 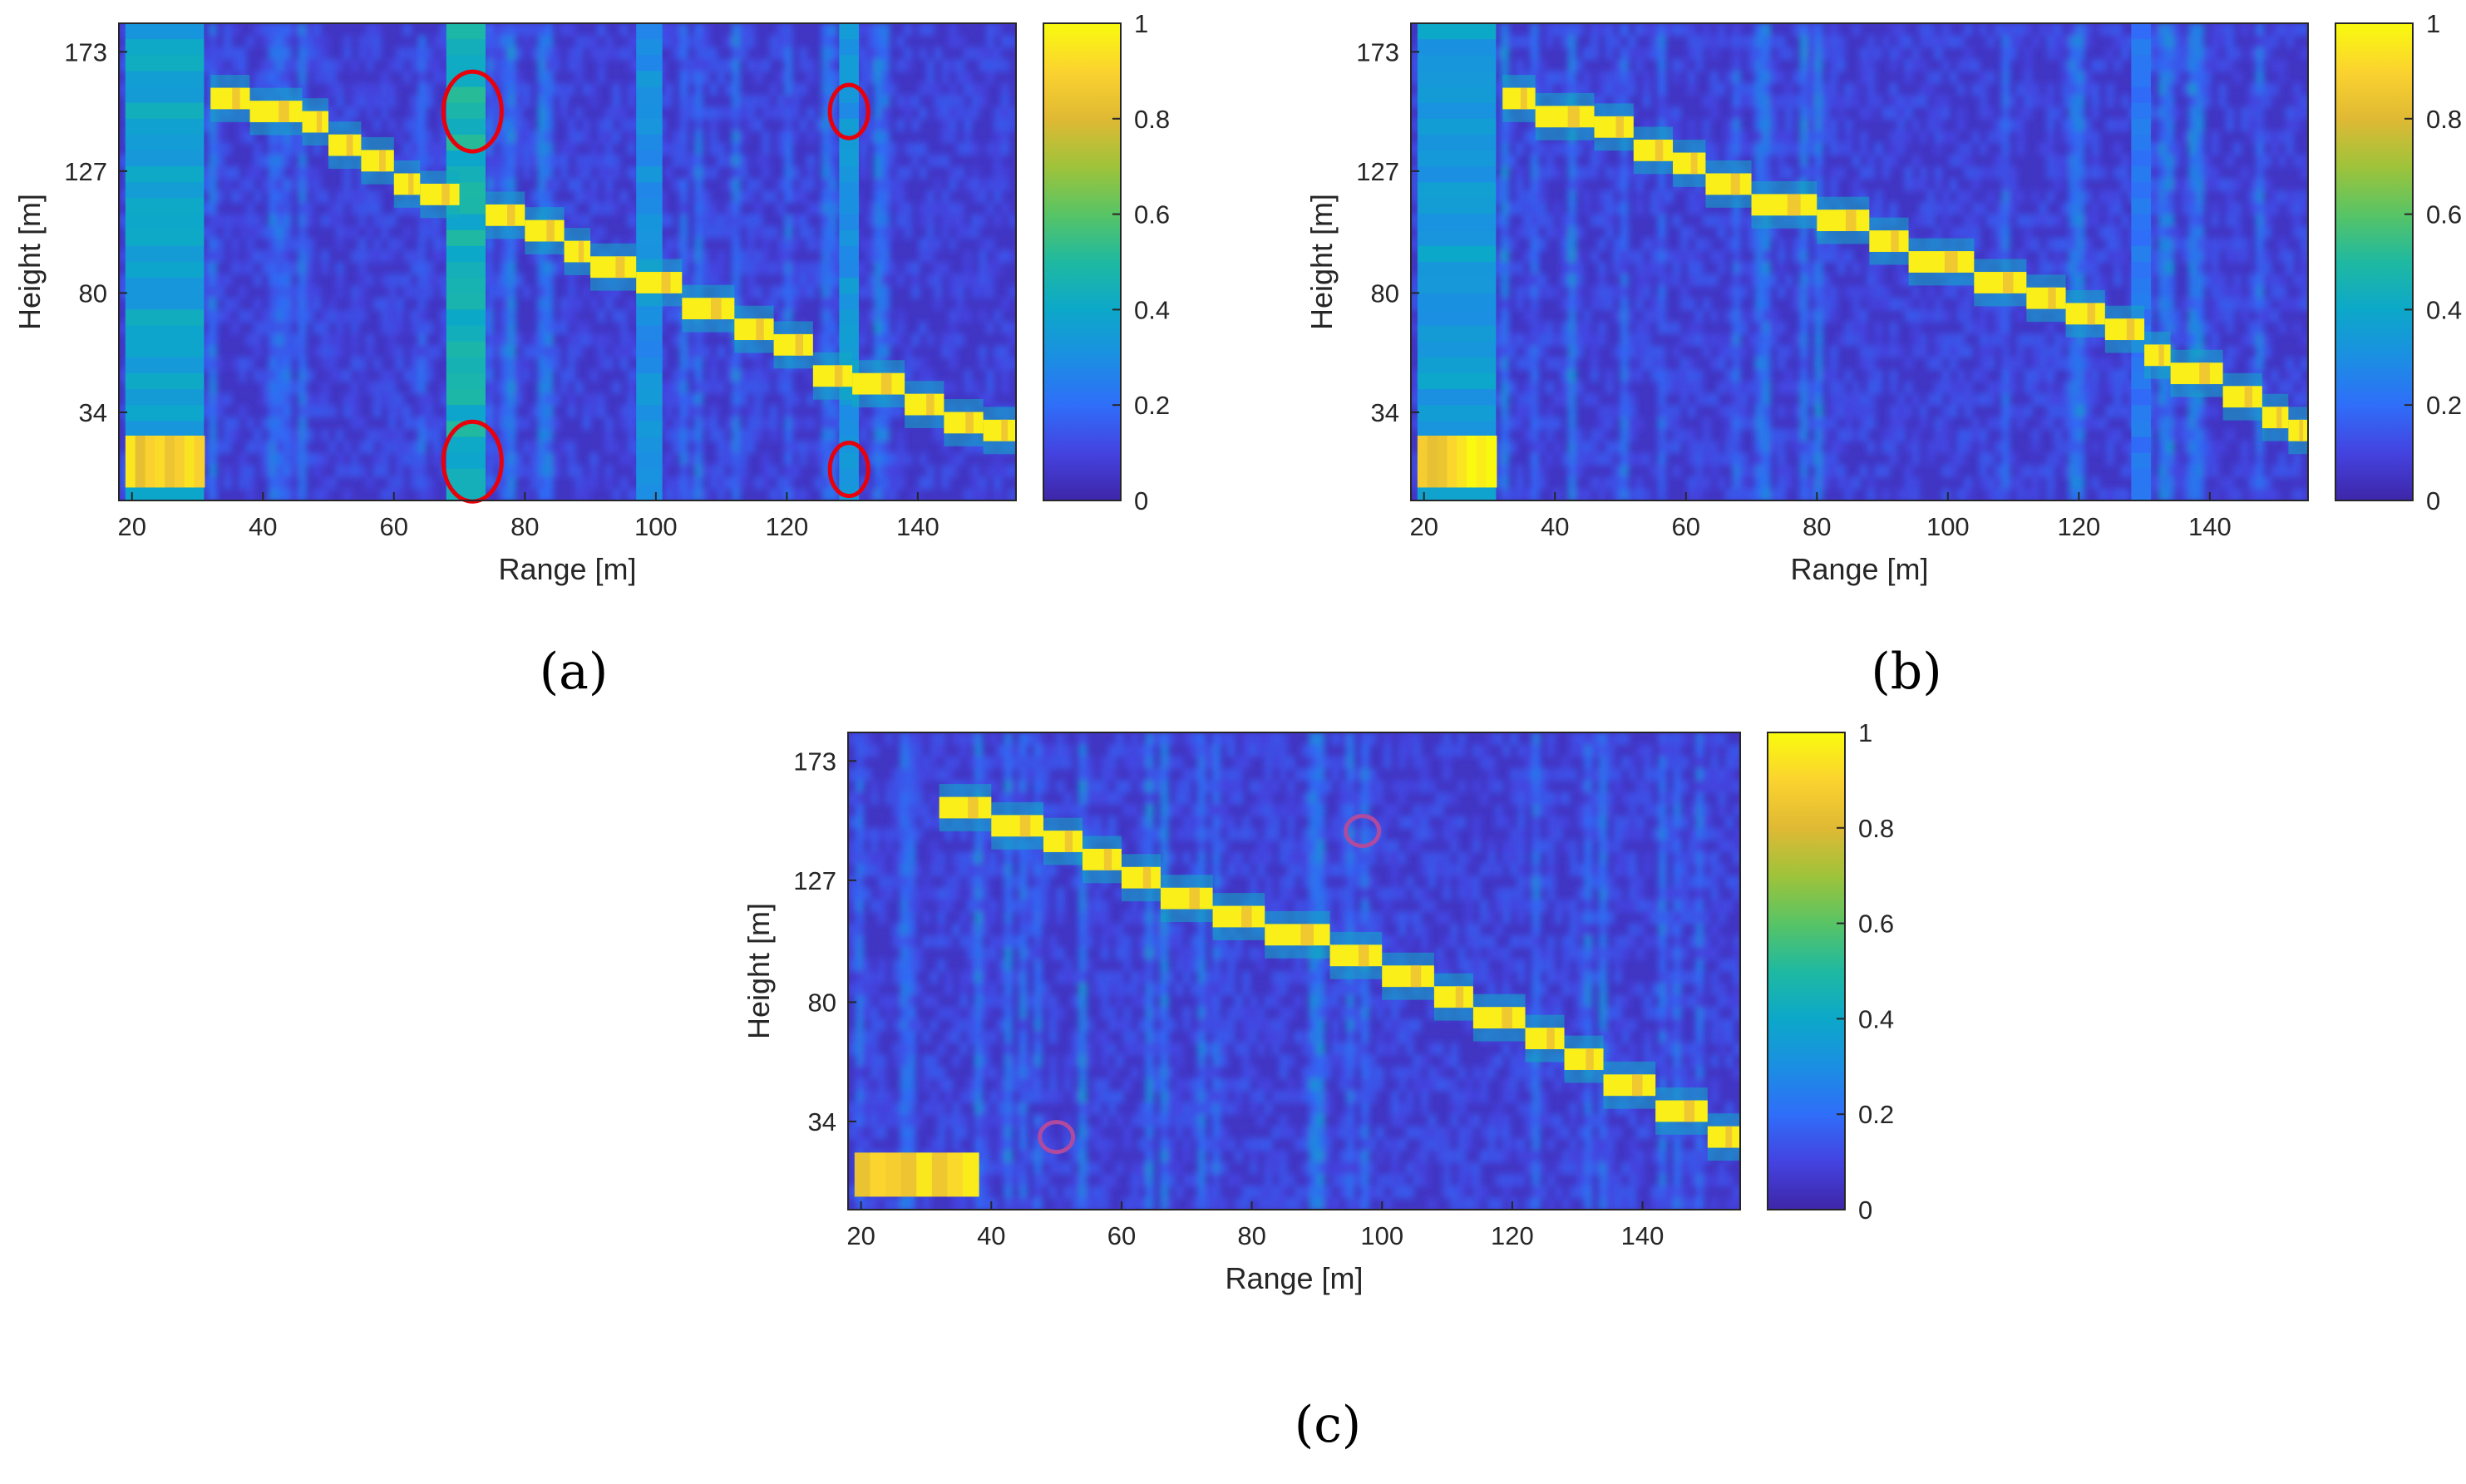 I want to click on x-tick-label: 60, so click(x=394, y=526).